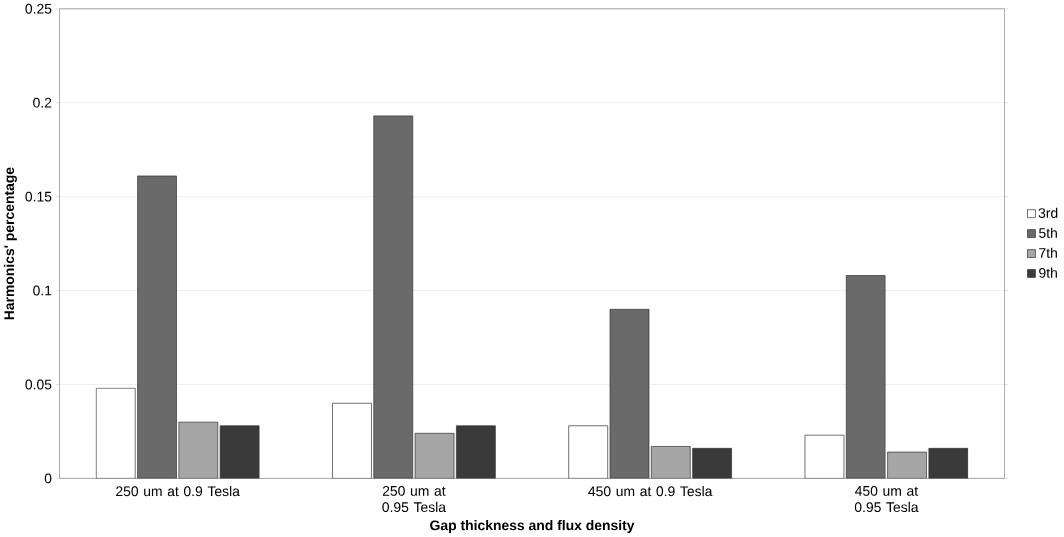 Image resolution: width=1064 pixels, height=537 pixels. I want to click on y-tick-label: 0.25, so click(38, 8).